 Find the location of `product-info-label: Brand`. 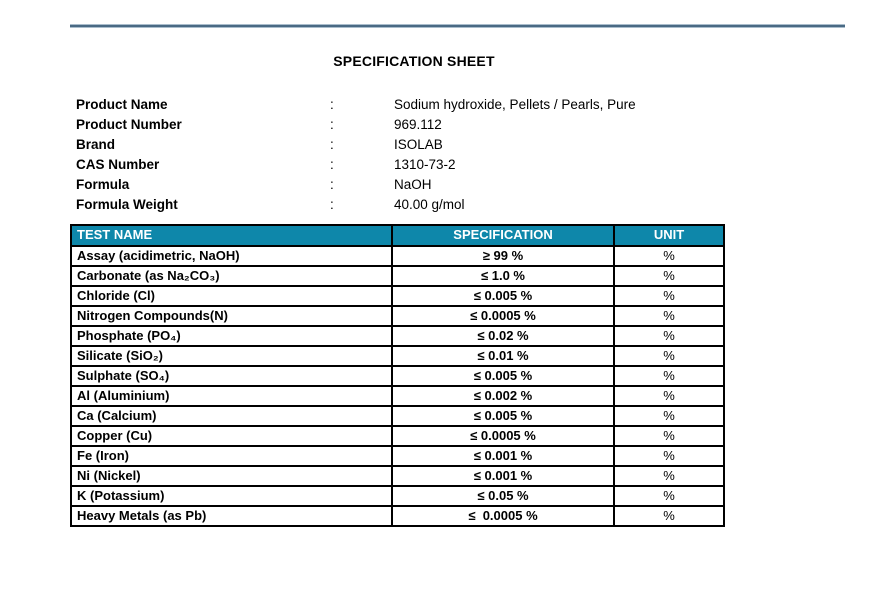

product-info-label: Brand is located at coordinates (96, 144).